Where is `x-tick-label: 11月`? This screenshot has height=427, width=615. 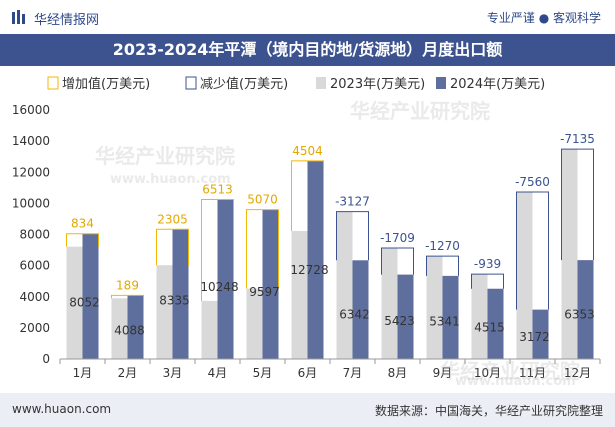
x-tick-label: 11月 is located at coordinates (532, 373).